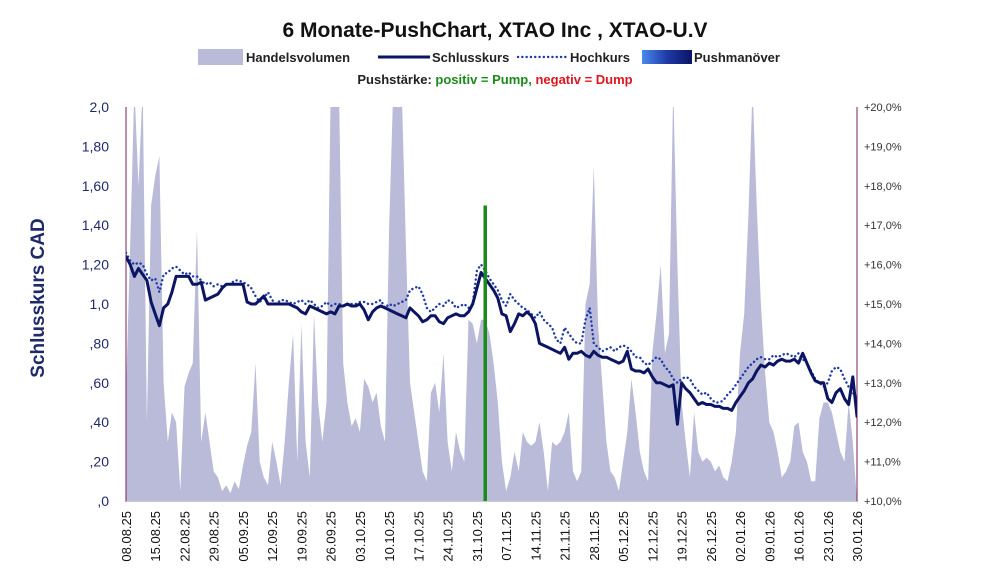  Describe the element at coordinates (100, 304) in the screenshot. I see `y-tick-label: 1,0` at that location.